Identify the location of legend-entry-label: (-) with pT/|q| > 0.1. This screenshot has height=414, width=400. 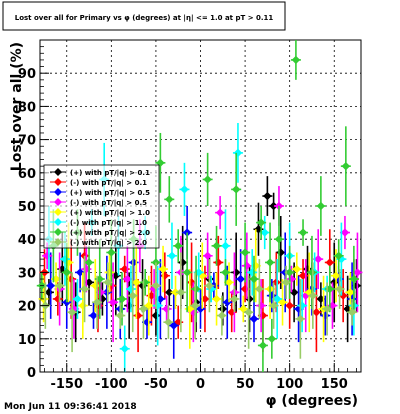
(108, 183).